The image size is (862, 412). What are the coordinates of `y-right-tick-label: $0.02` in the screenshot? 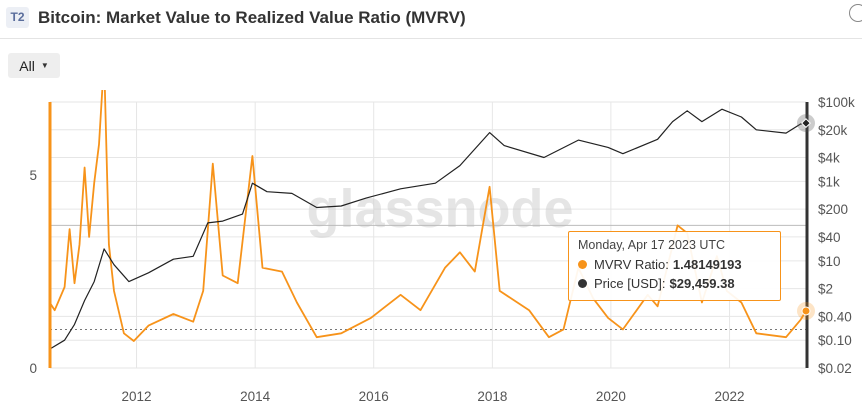 It's located at (835, 368).